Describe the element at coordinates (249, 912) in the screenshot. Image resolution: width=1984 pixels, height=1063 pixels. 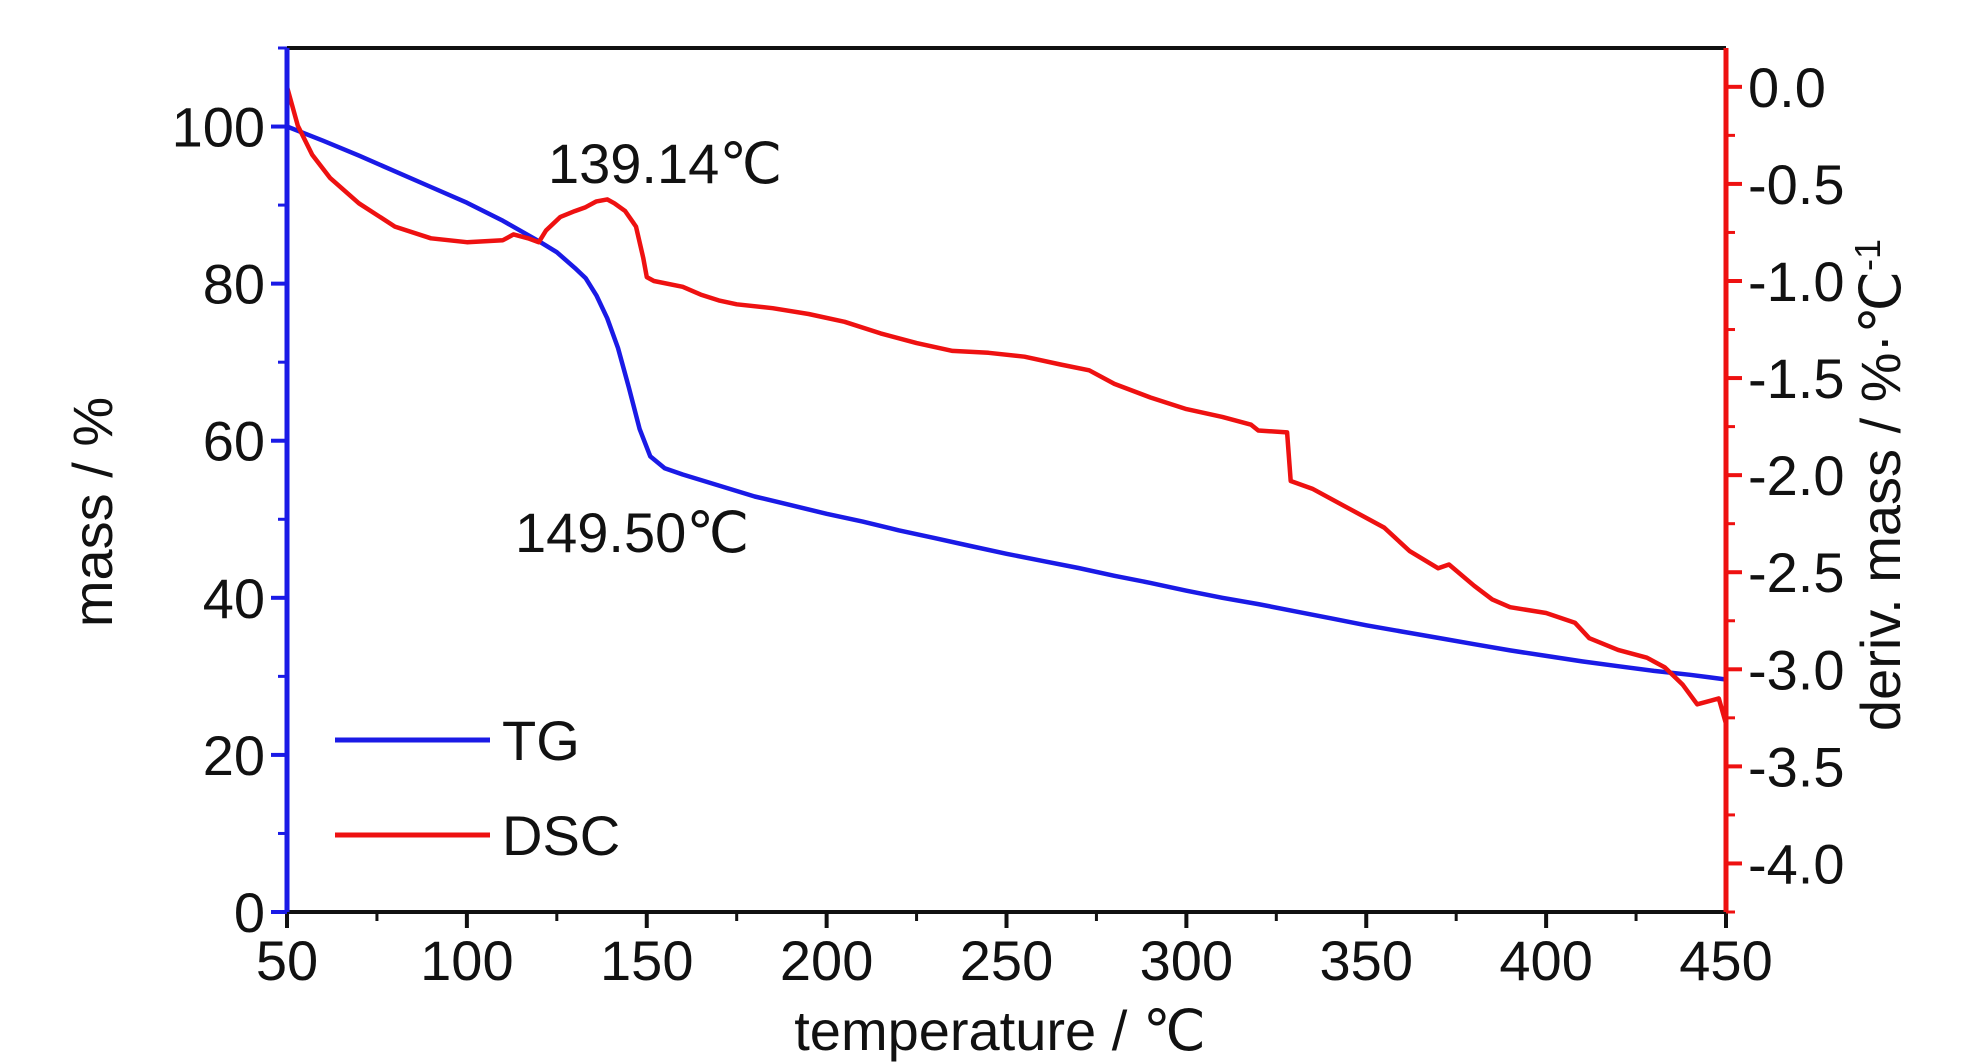
I see `y-left-tick-label: 0` at that location.